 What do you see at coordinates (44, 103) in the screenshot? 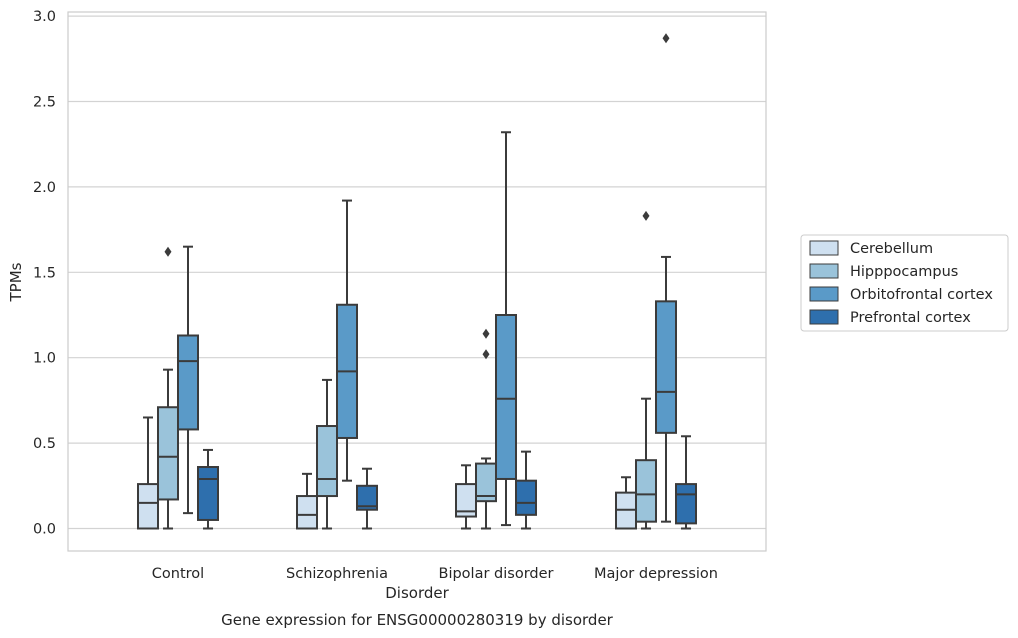
I see `y-tick-label: 2.5` at bounding box center [44, 103].